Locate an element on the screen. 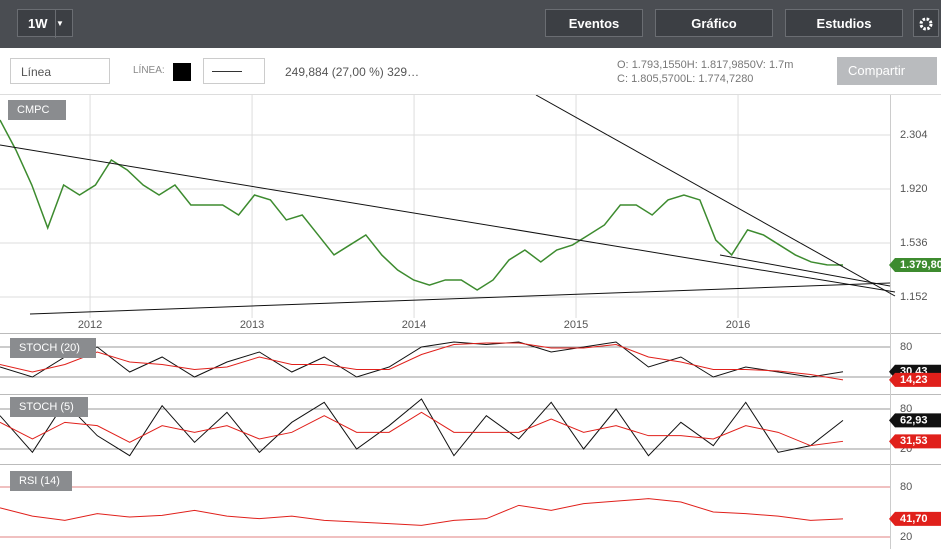  panel-title: CMPC is located at coordinates (33, 110).